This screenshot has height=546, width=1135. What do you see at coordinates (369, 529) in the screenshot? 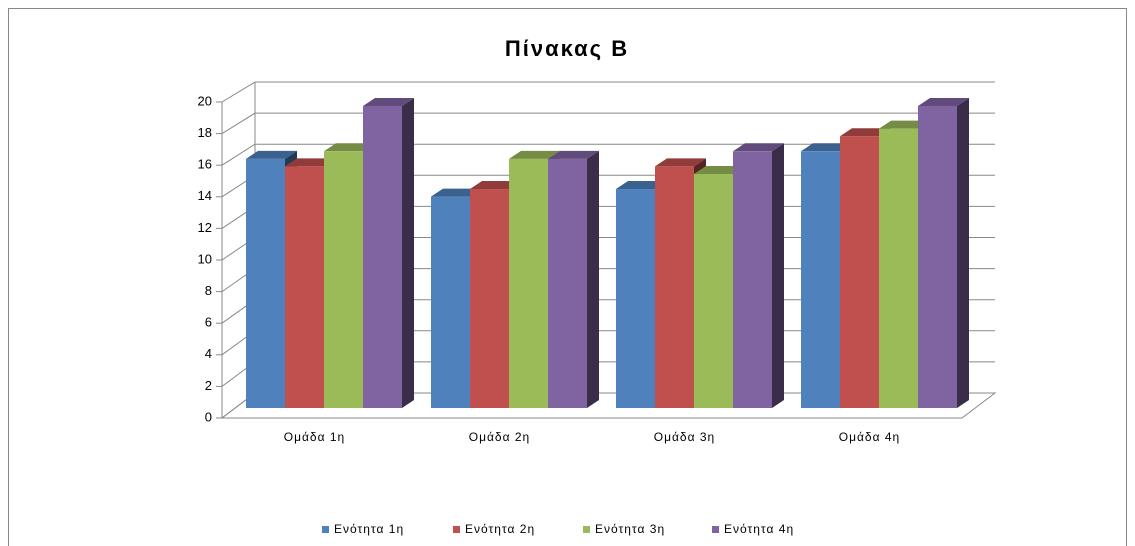
I see `legend-label: Ενότητα 1η` at bounding box center [369, 529].